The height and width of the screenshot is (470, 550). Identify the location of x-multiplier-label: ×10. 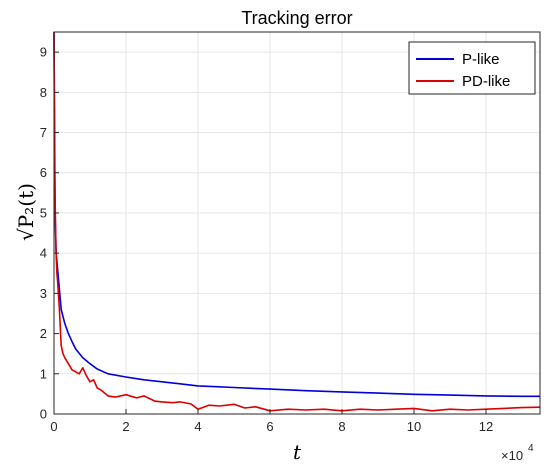
(512, 455).